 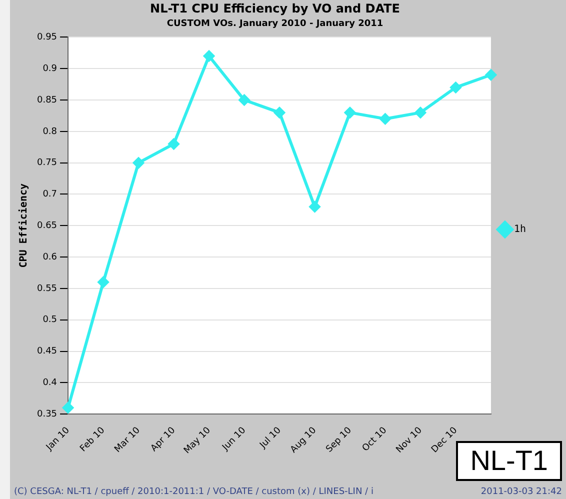 What do you see at coordinates (50, 320) in the screenshot?
I see `y-tick-label: 0.5` at bounding box center [50, 320].